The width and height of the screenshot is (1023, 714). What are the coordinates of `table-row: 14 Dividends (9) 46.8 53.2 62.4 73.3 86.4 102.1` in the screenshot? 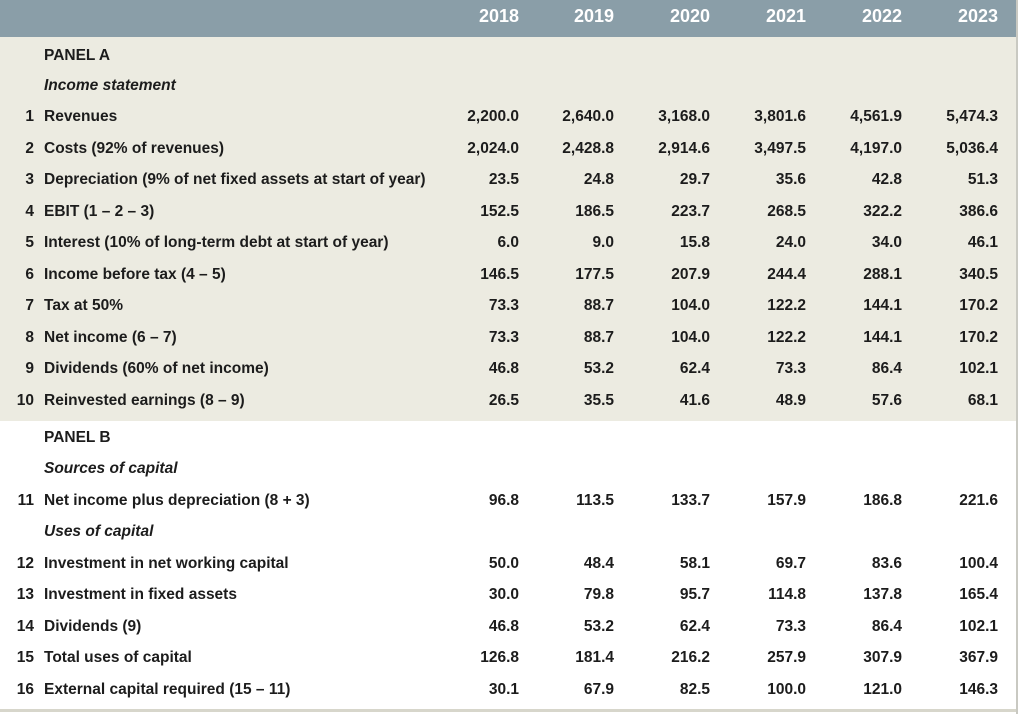 It's located at (508, 626).